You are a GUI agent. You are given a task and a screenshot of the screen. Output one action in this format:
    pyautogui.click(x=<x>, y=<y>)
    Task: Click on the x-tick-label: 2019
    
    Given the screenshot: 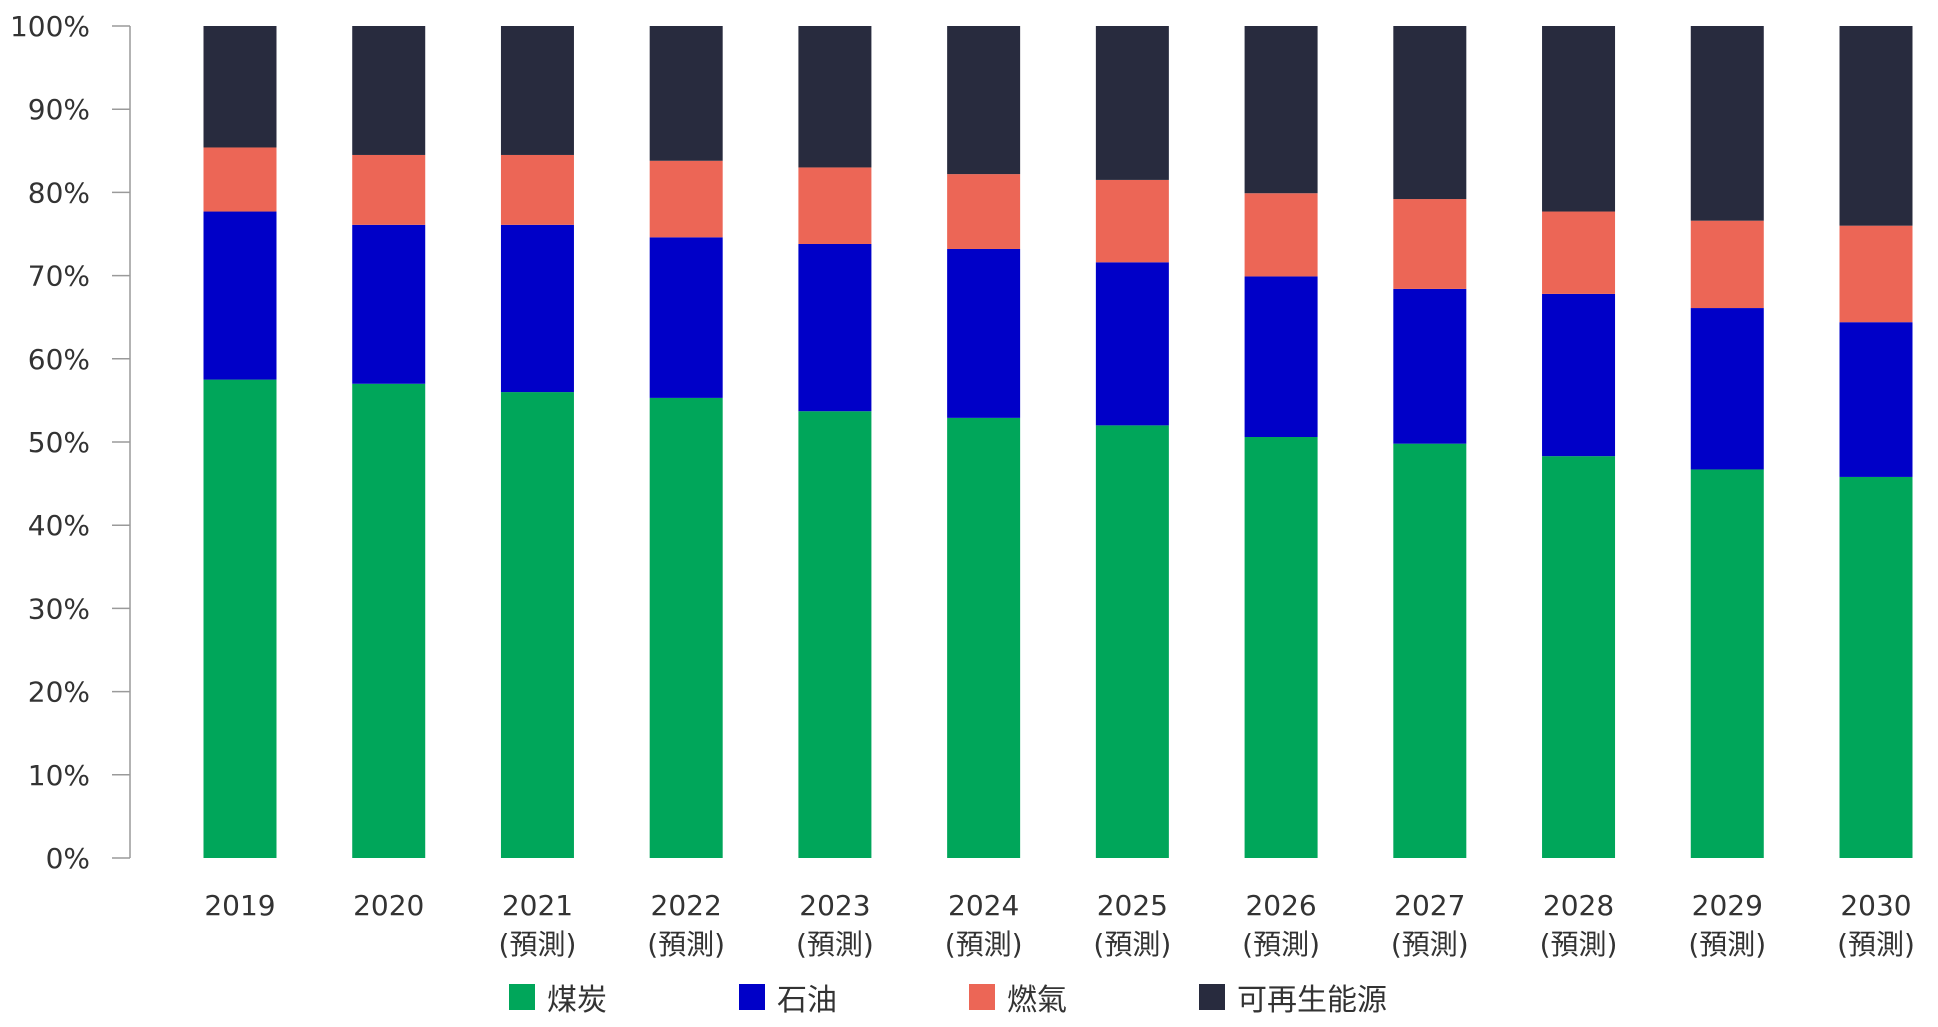 What is the action you would take?
    pyautogui.click(x=239, y=905)
    